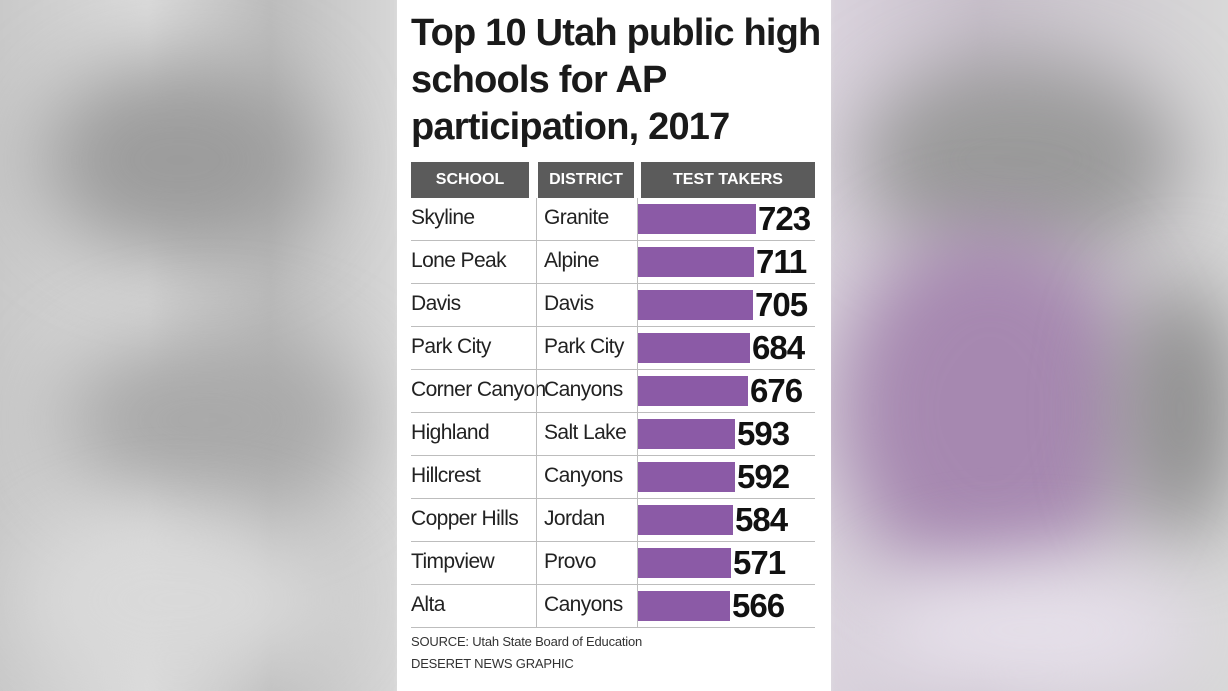  I want to click on school-name: Lone Peak, so click(459, 260).